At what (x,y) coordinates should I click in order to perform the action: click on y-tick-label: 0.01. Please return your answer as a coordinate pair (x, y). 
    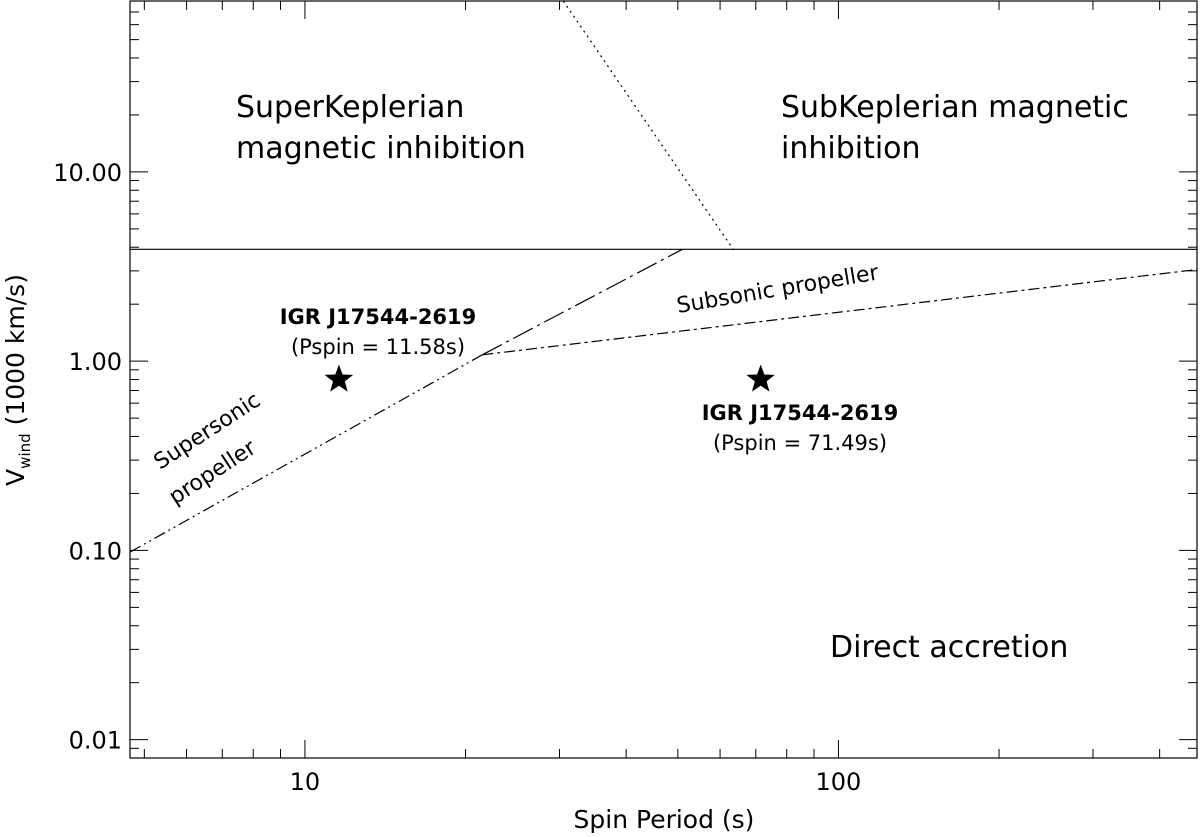
    Looking at the image, I should click on (95, 741).